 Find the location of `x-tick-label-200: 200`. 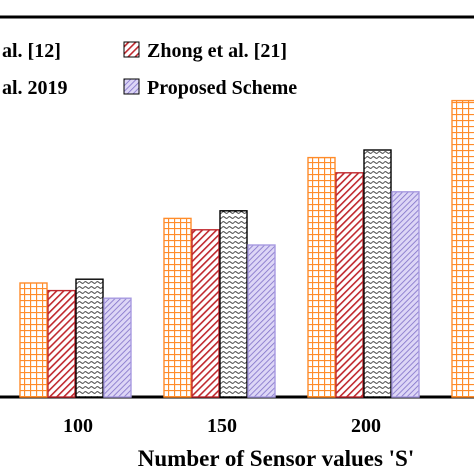

x-tick-label-200: 200 is located at coordinates (366, 426).